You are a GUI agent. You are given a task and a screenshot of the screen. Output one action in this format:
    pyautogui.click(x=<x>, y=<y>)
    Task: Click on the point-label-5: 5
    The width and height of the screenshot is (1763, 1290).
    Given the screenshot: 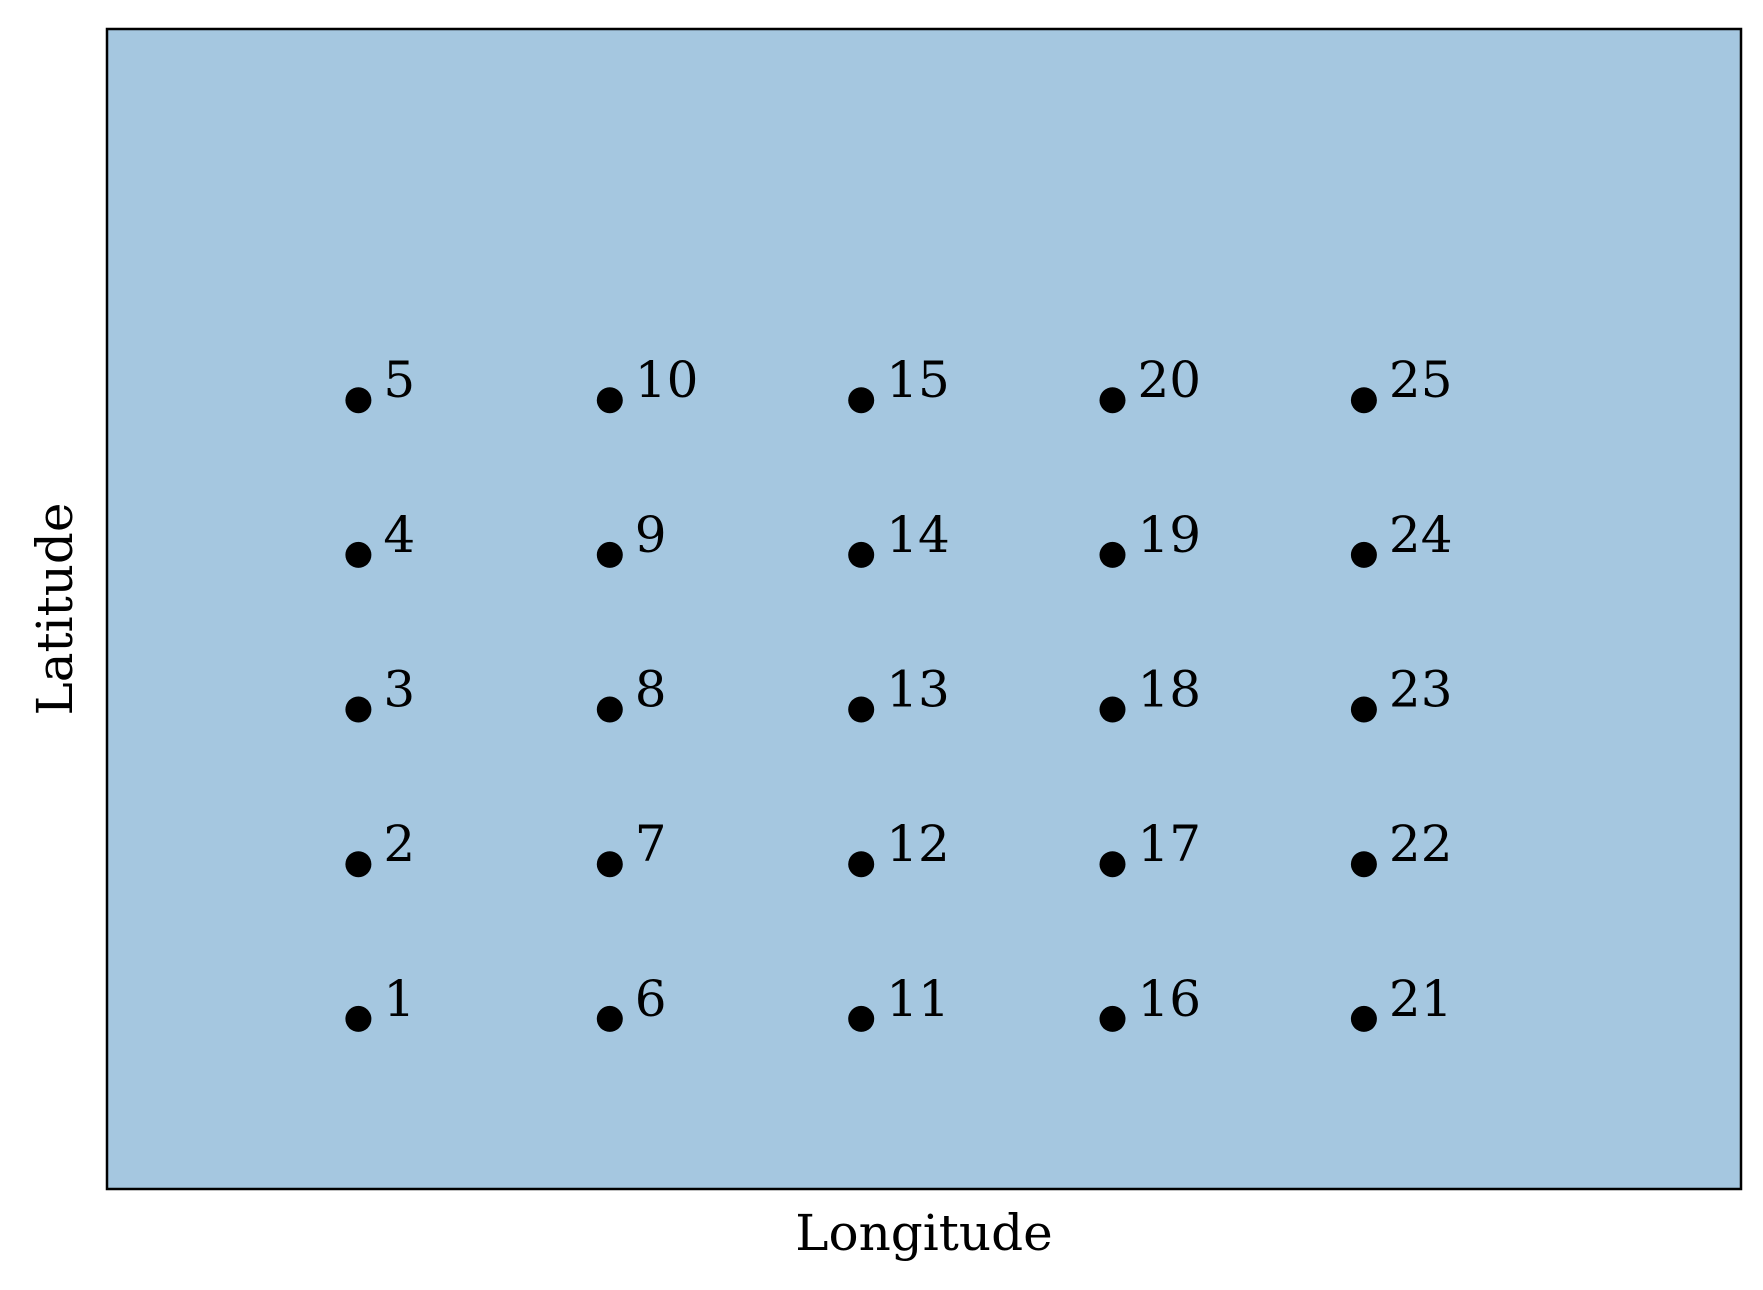 What is the action you would take?
    pyautogui.click(x=399, y=380)
    